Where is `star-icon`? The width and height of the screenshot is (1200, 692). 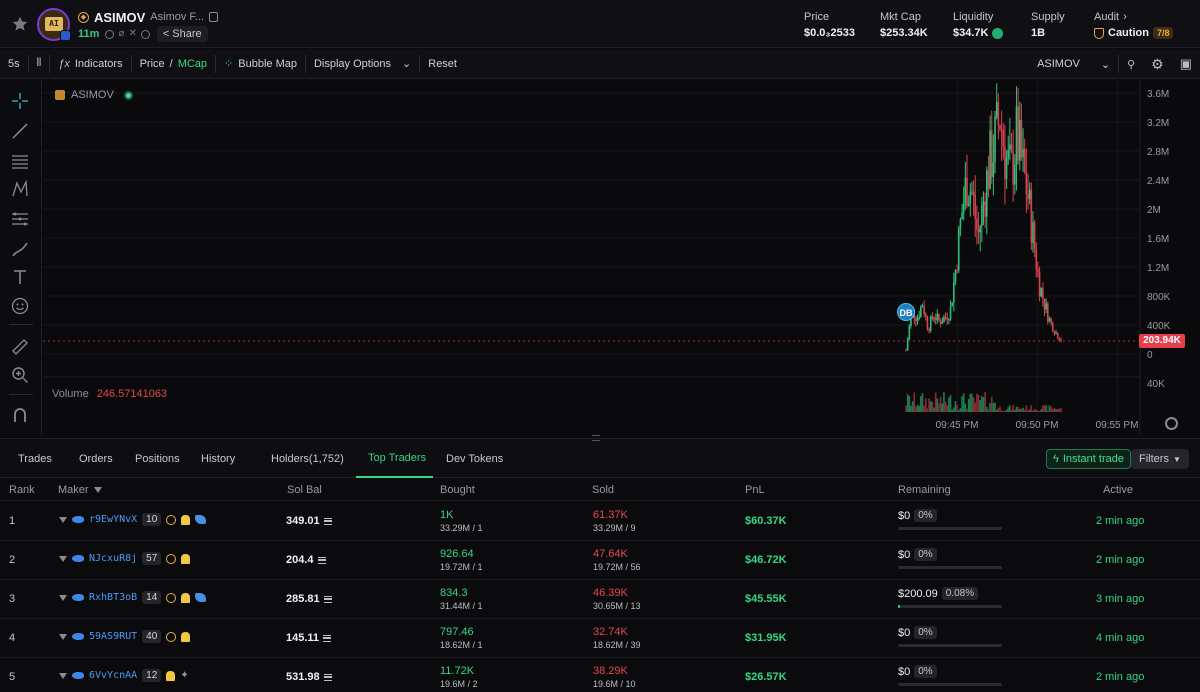 star-icon is located at coordinates (20, 24).